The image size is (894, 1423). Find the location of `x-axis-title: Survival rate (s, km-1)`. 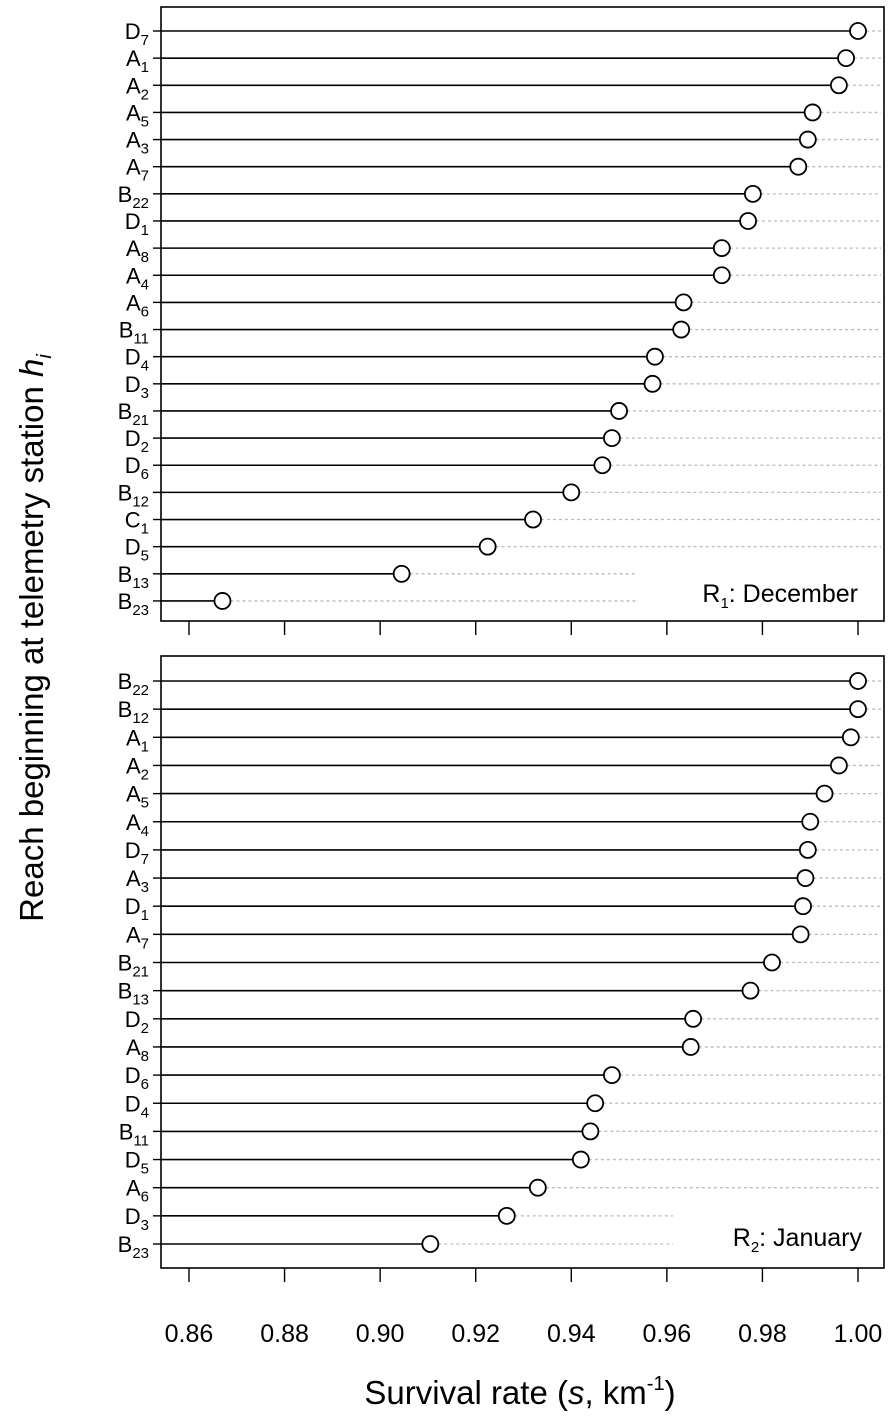

x-axis-title: Survival rate (s, km-1) is located at coordinates (519, 1392).